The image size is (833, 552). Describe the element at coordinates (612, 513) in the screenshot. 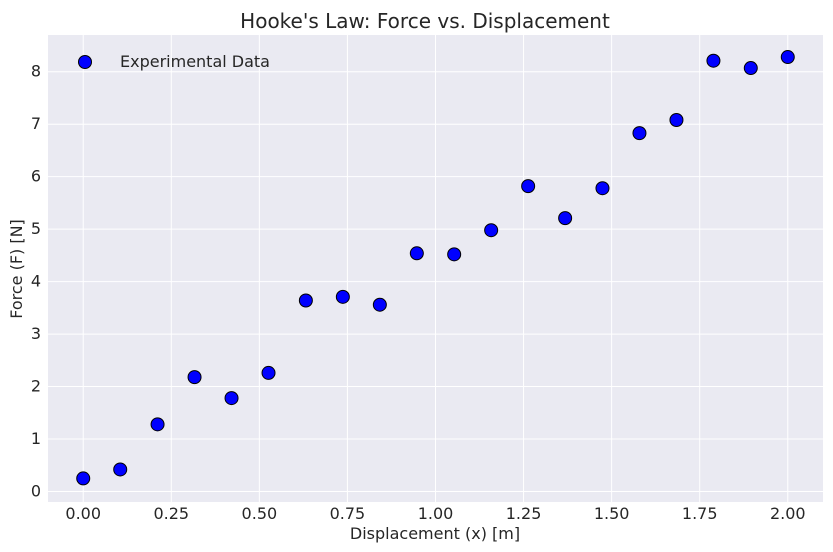

I see `x-tick-label: 1.50` at that location.